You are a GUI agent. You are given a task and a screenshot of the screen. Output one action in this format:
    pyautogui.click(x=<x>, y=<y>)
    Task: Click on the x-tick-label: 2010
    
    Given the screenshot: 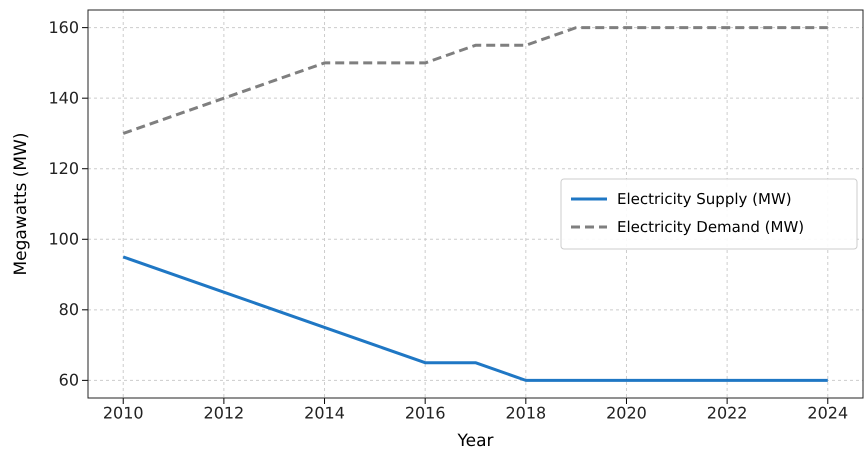 What is the action you would take?
    pyautogui.click(x=123, y=412)
    